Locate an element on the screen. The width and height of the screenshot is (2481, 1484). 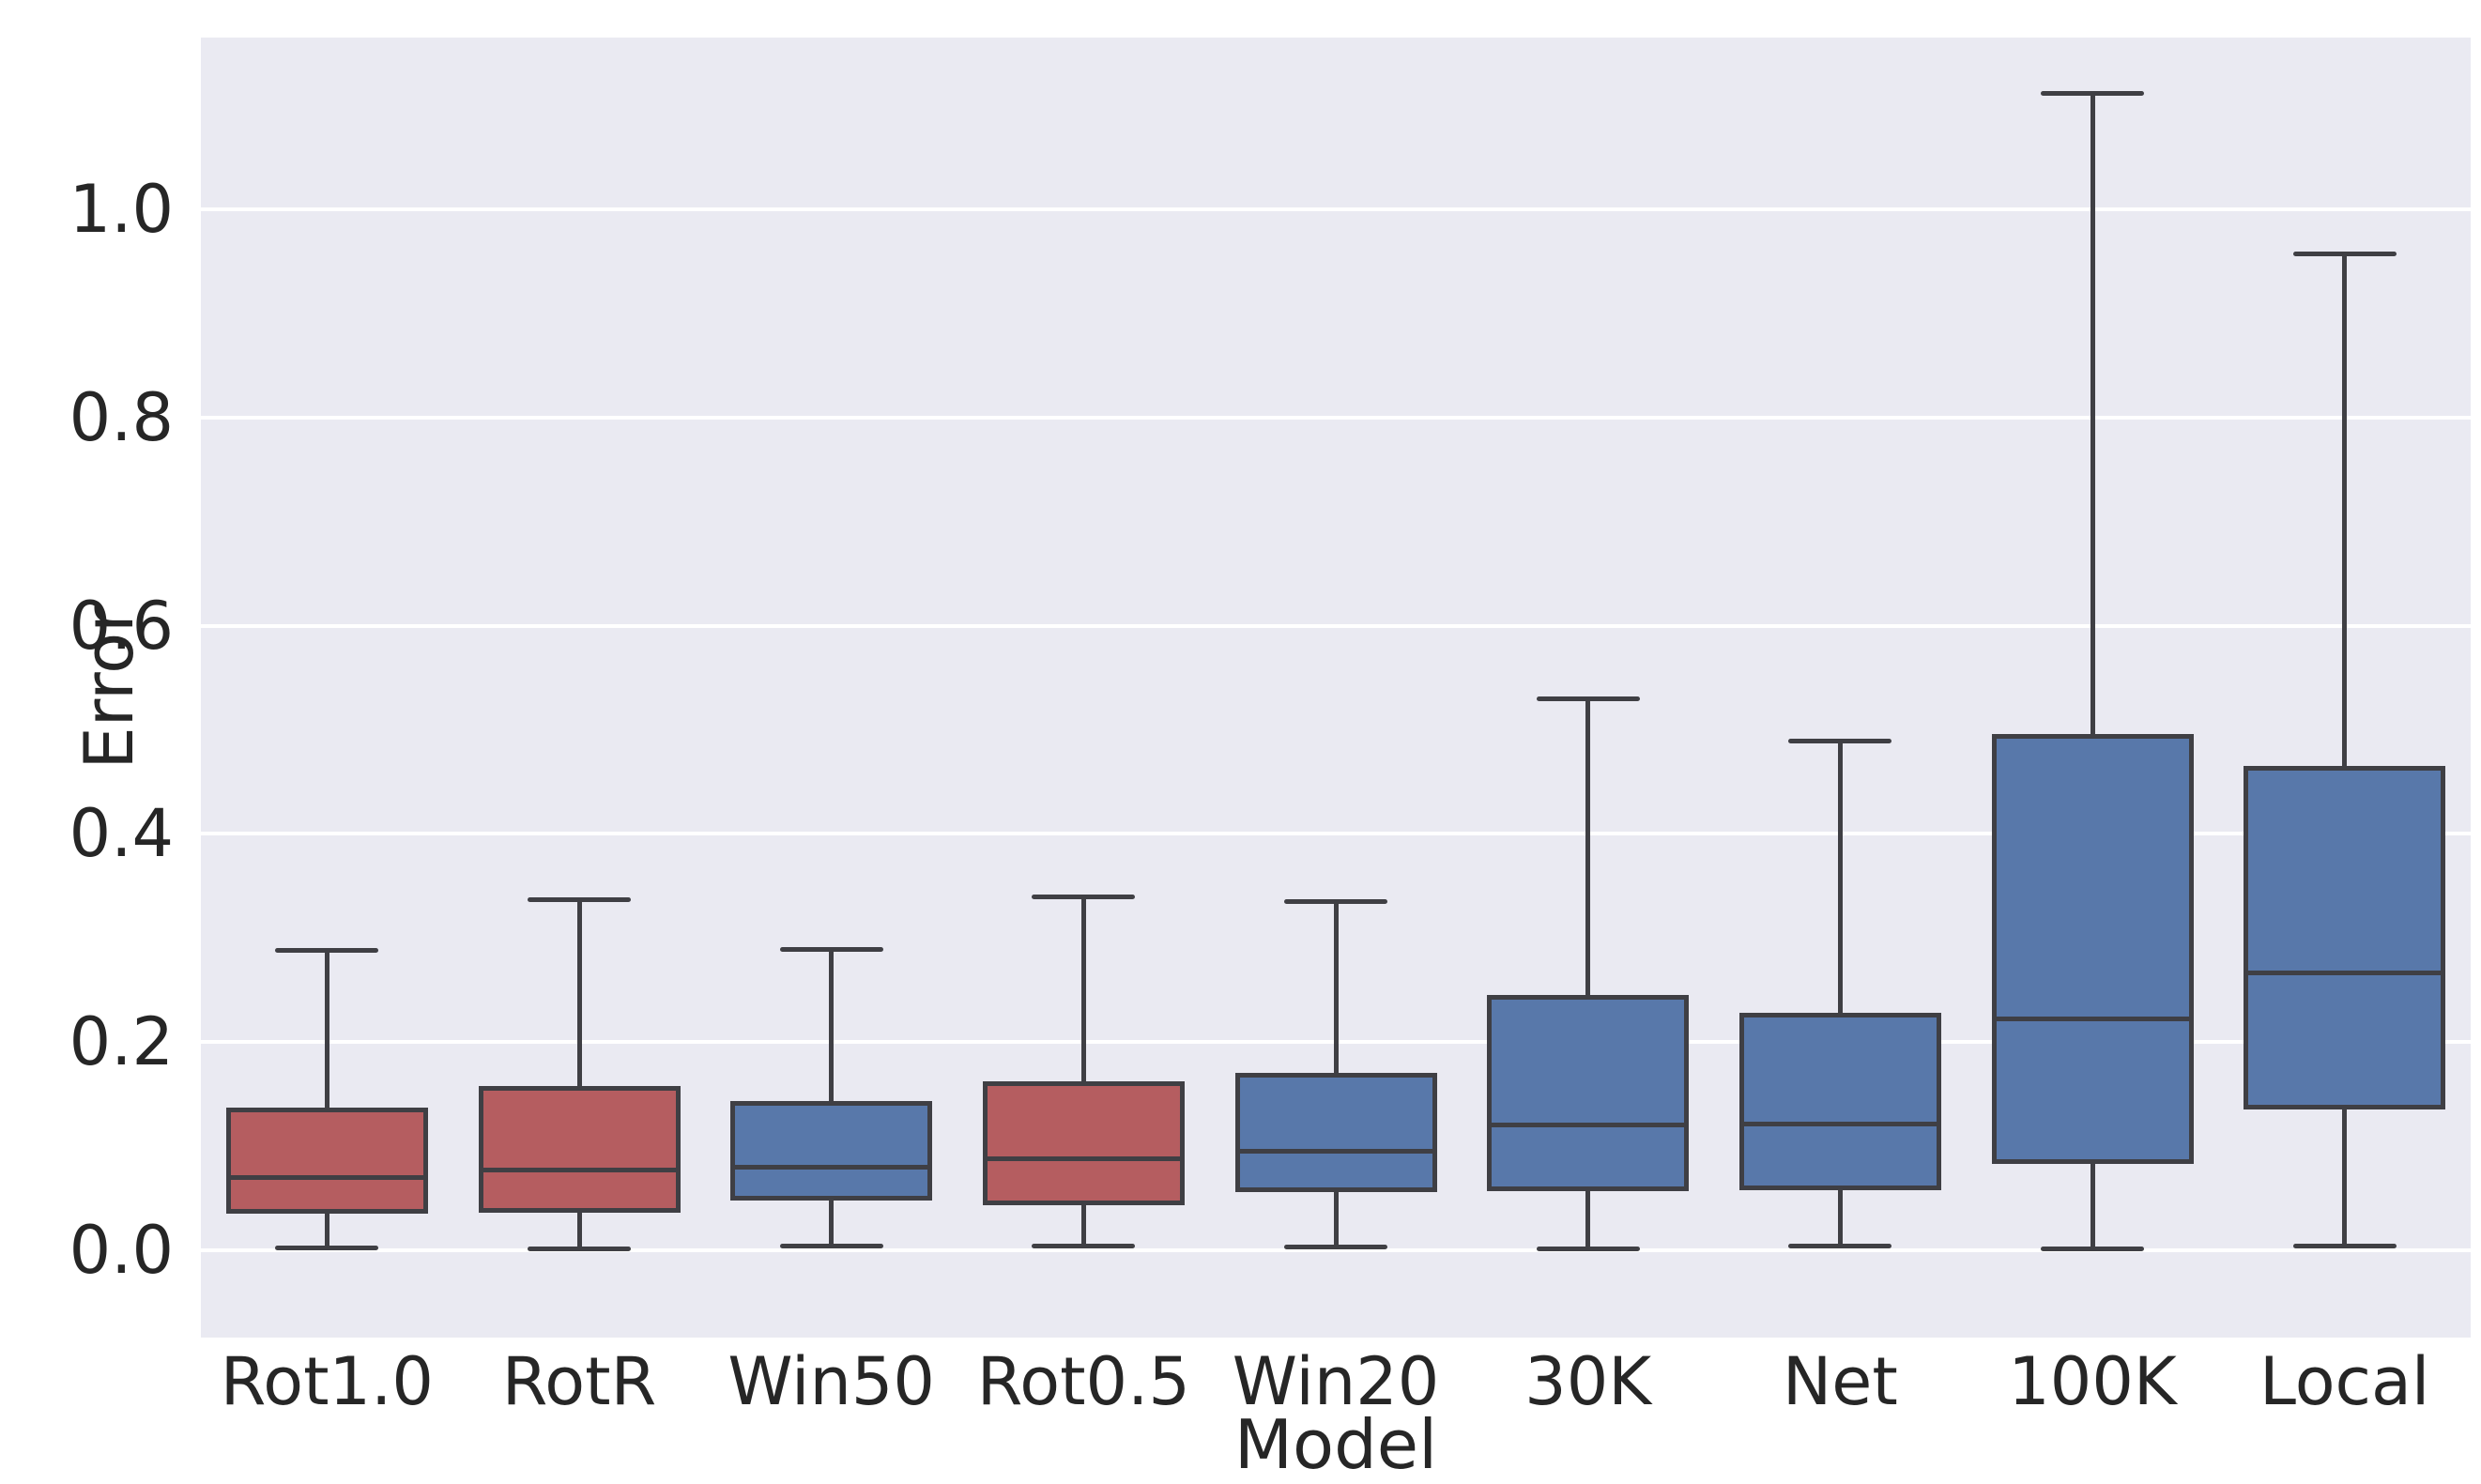
whisker-upper-Rot0.5 is located at coordinates (1083, 989).